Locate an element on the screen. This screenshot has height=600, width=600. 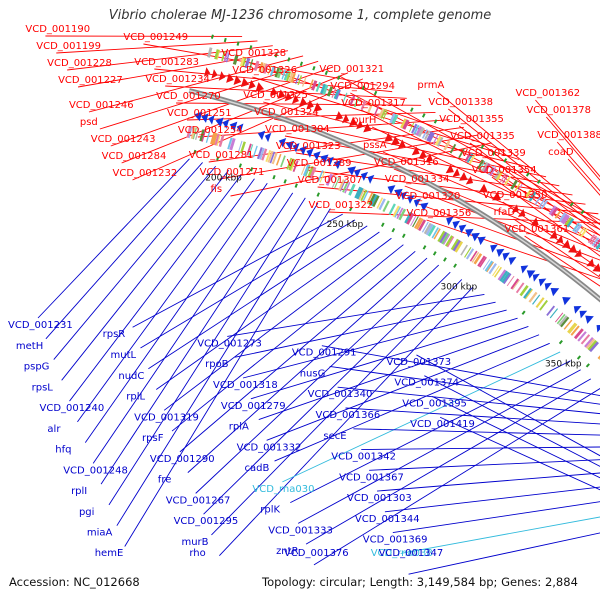
scale-label: 250 kbp is located at coordinates (345, 225).